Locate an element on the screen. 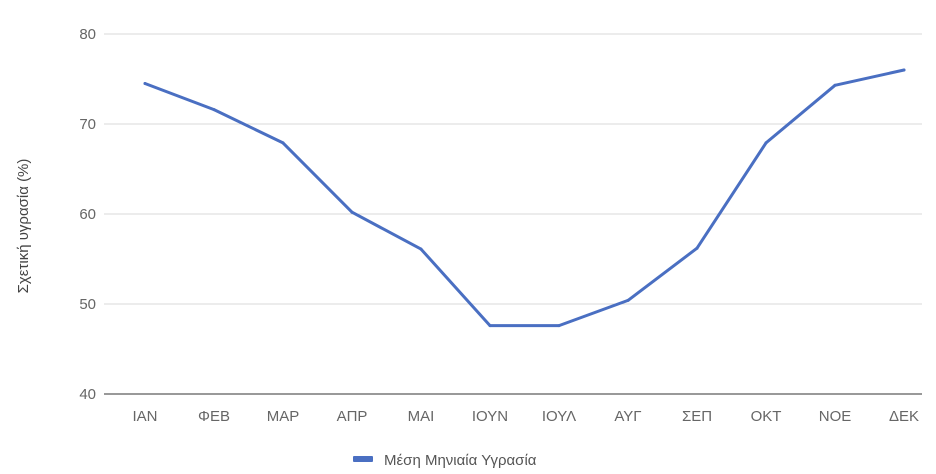  y-tick-label-40: 40 is located at coordinates (87, 394).